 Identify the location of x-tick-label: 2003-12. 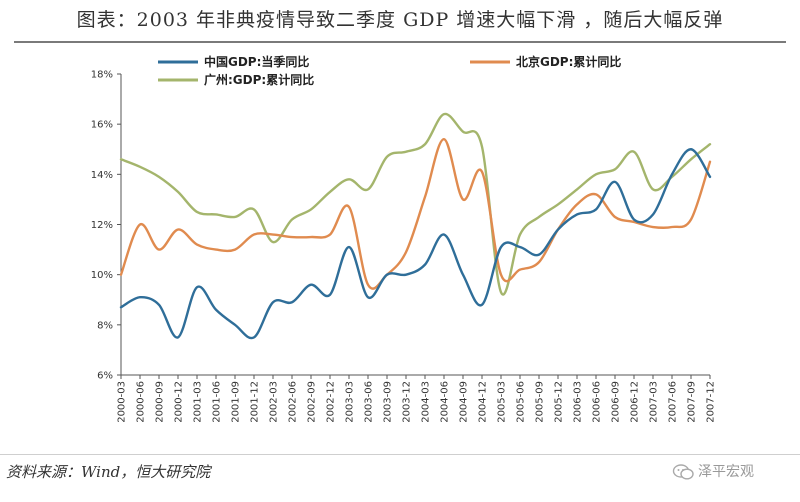
(407, 402).